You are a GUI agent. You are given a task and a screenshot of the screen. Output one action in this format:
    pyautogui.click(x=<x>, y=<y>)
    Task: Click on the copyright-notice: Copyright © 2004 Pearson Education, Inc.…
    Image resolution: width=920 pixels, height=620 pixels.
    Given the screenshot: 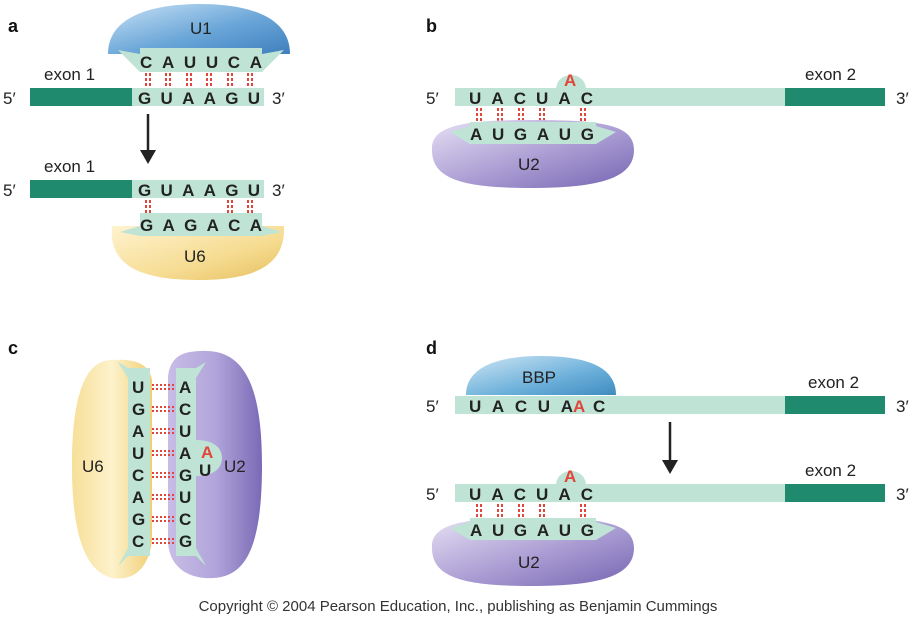 What is the action you would take?
    pyautogui.click(x=458, y=606)
    